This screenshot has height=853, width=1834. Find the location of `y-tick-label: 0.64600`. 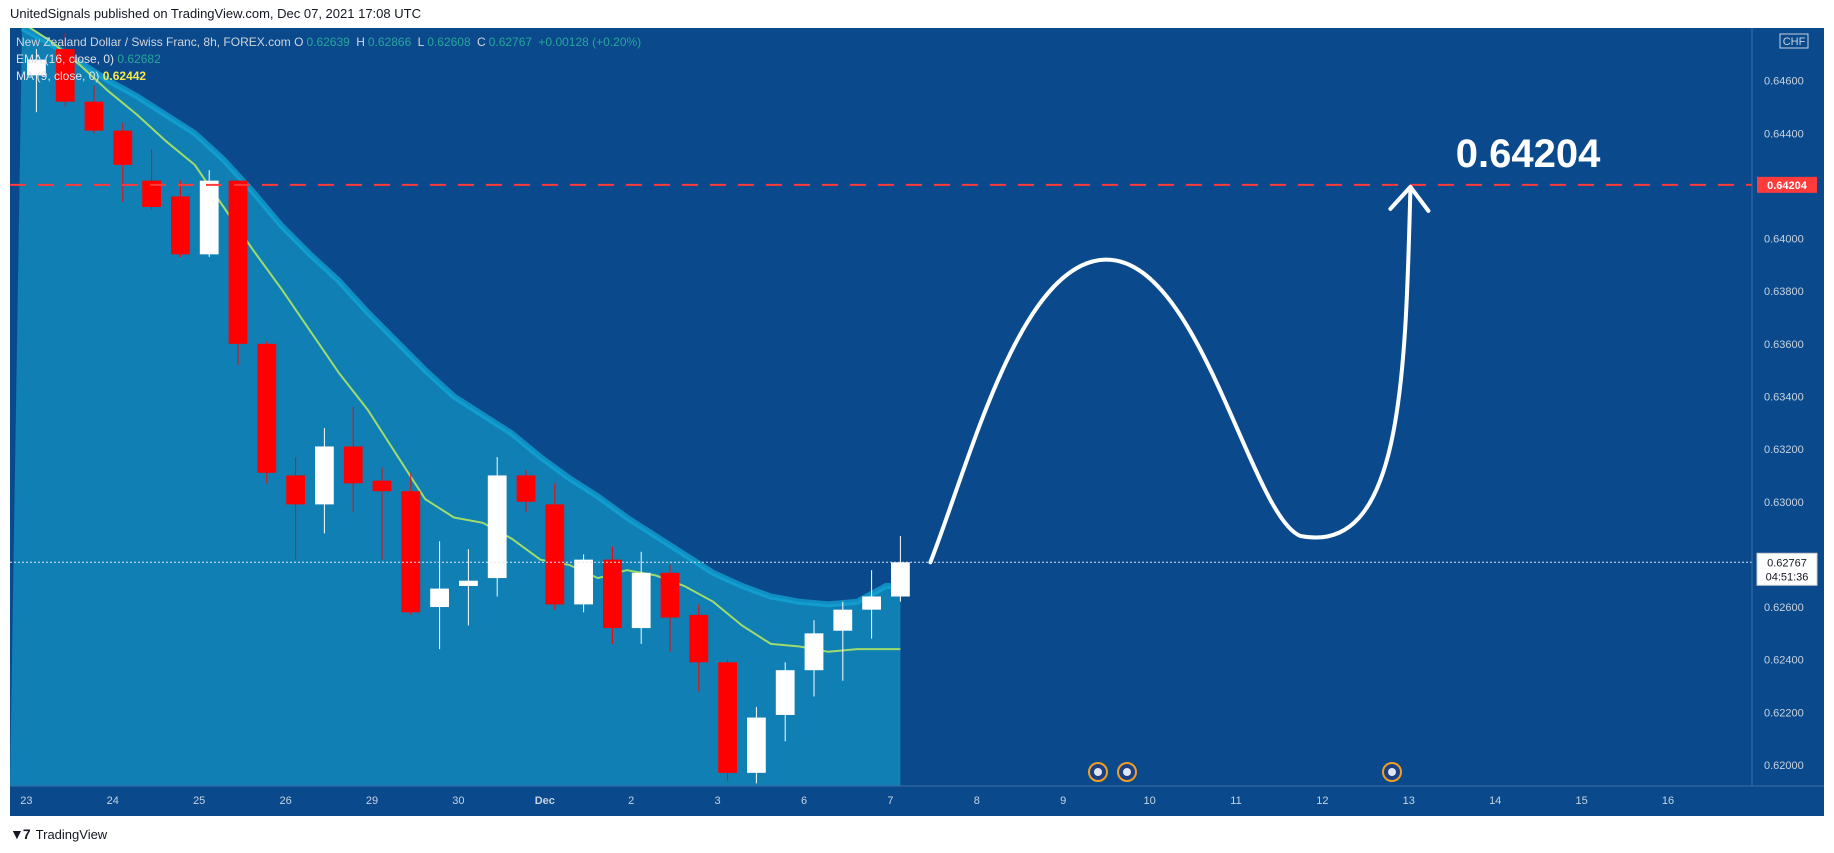

y-tick-label: 0.64600 is located at coordinates (1784, 82).